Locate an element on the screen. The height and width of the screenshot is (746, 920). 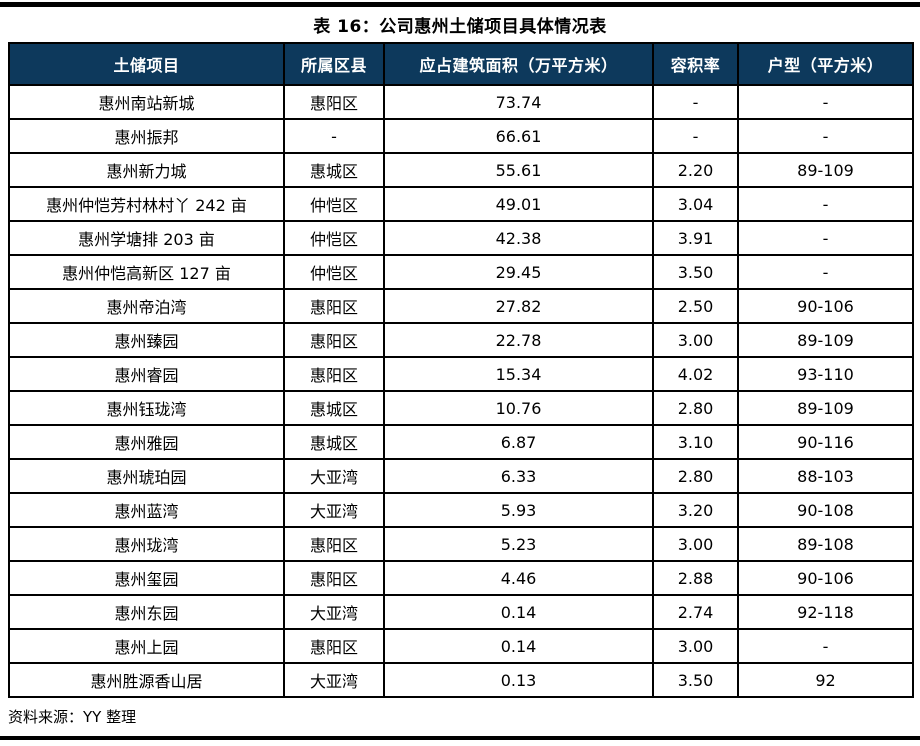
table-cell: 93-110 is located at coordinates (825, 374).